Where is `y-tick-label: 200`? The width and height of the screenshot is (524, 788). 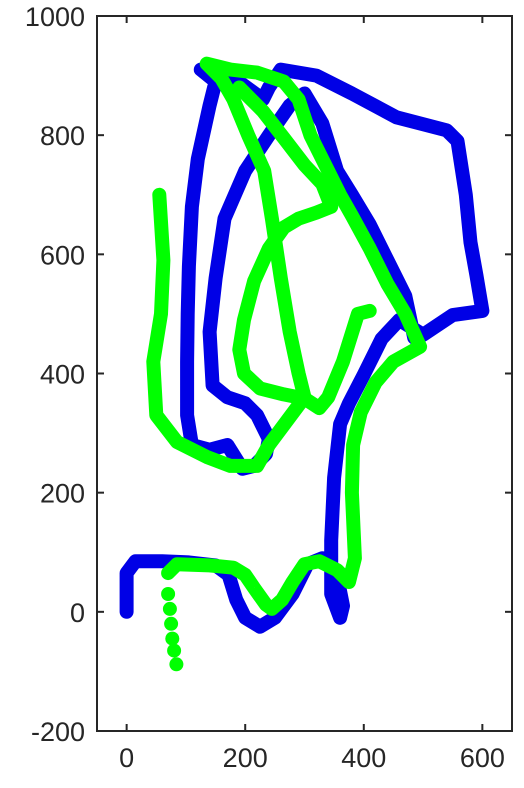
y-tick-label: 200 is located at coordinates (62, 494).